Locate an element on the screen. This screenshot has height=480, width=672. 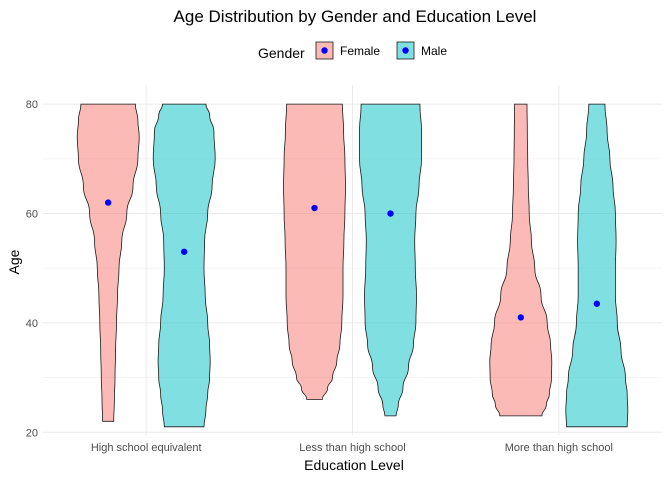
y-tick-label: 40 is located at coordinates (32, 324).